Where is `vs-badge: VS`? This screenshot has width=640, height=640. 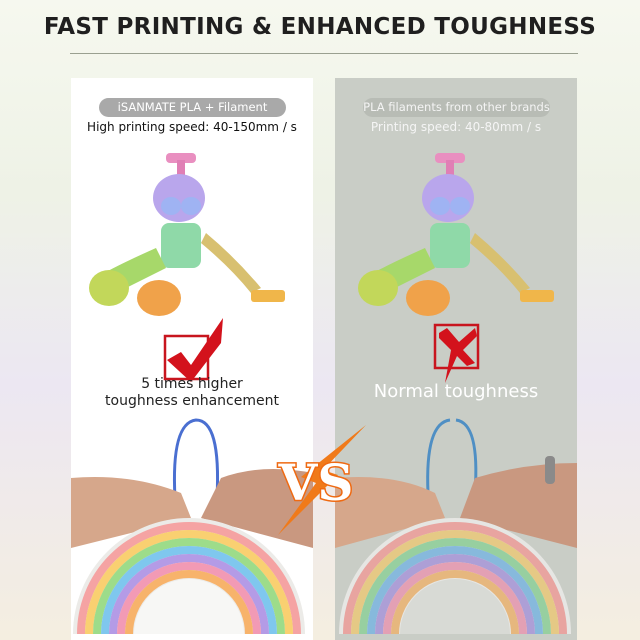
vs-badge: VS is located at coordinates (318, 482).